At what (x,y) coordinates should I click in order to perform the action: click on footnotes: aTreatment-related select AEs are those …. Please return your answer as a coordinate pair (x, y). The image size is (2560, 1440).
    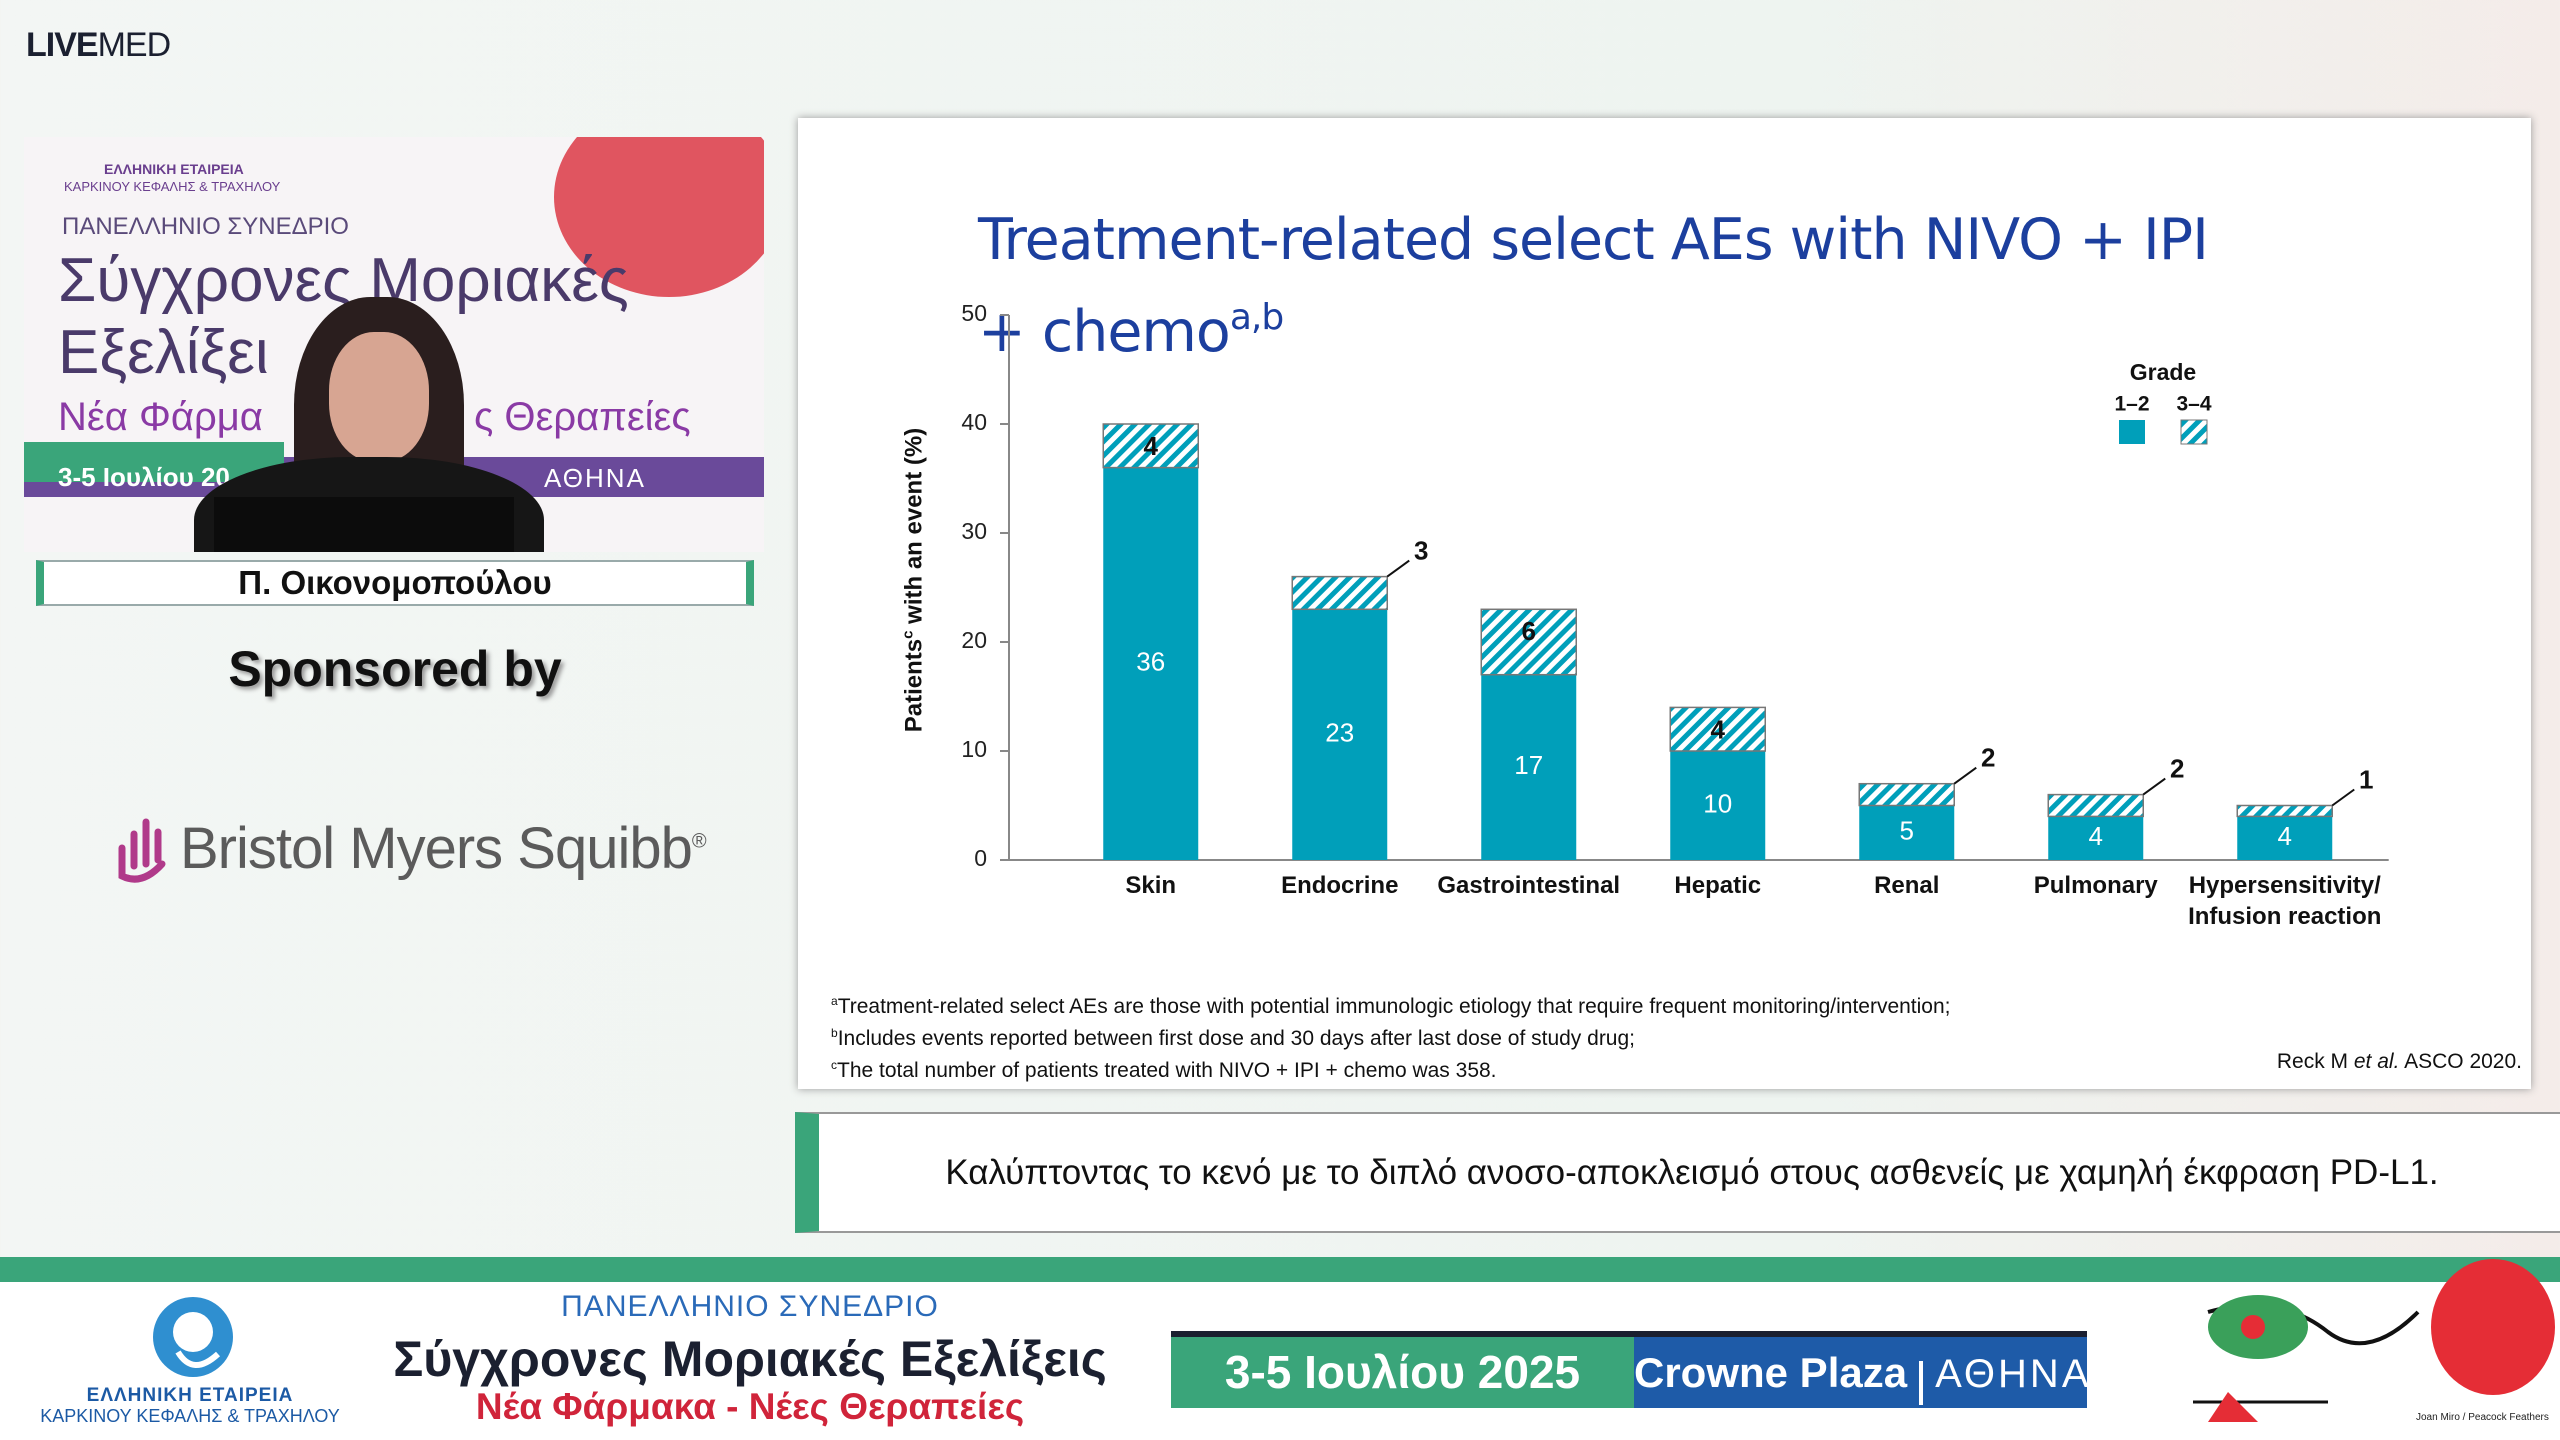
    Looking at the image, I should click on (1421, 1036).